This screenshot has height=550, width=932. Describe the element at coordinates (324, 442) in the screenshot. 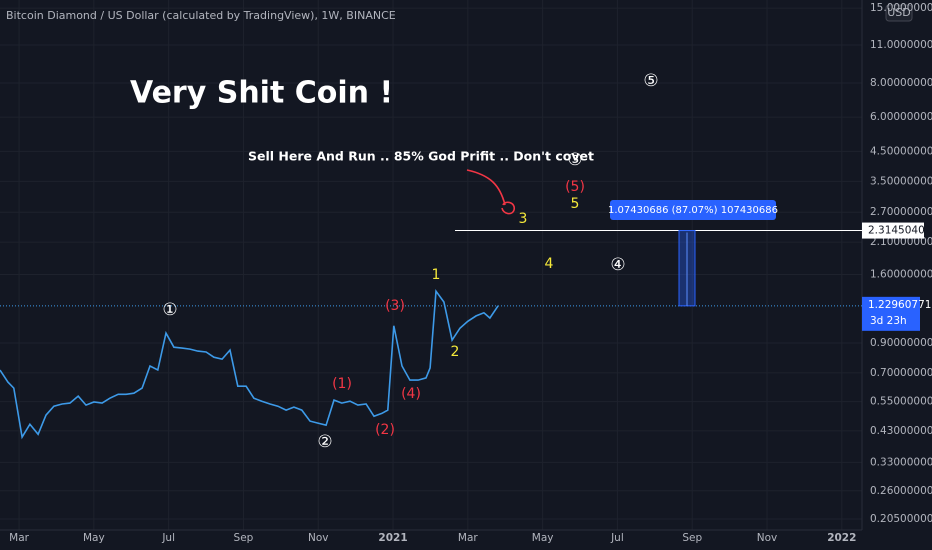

I see `wave-label: ②` at that location.